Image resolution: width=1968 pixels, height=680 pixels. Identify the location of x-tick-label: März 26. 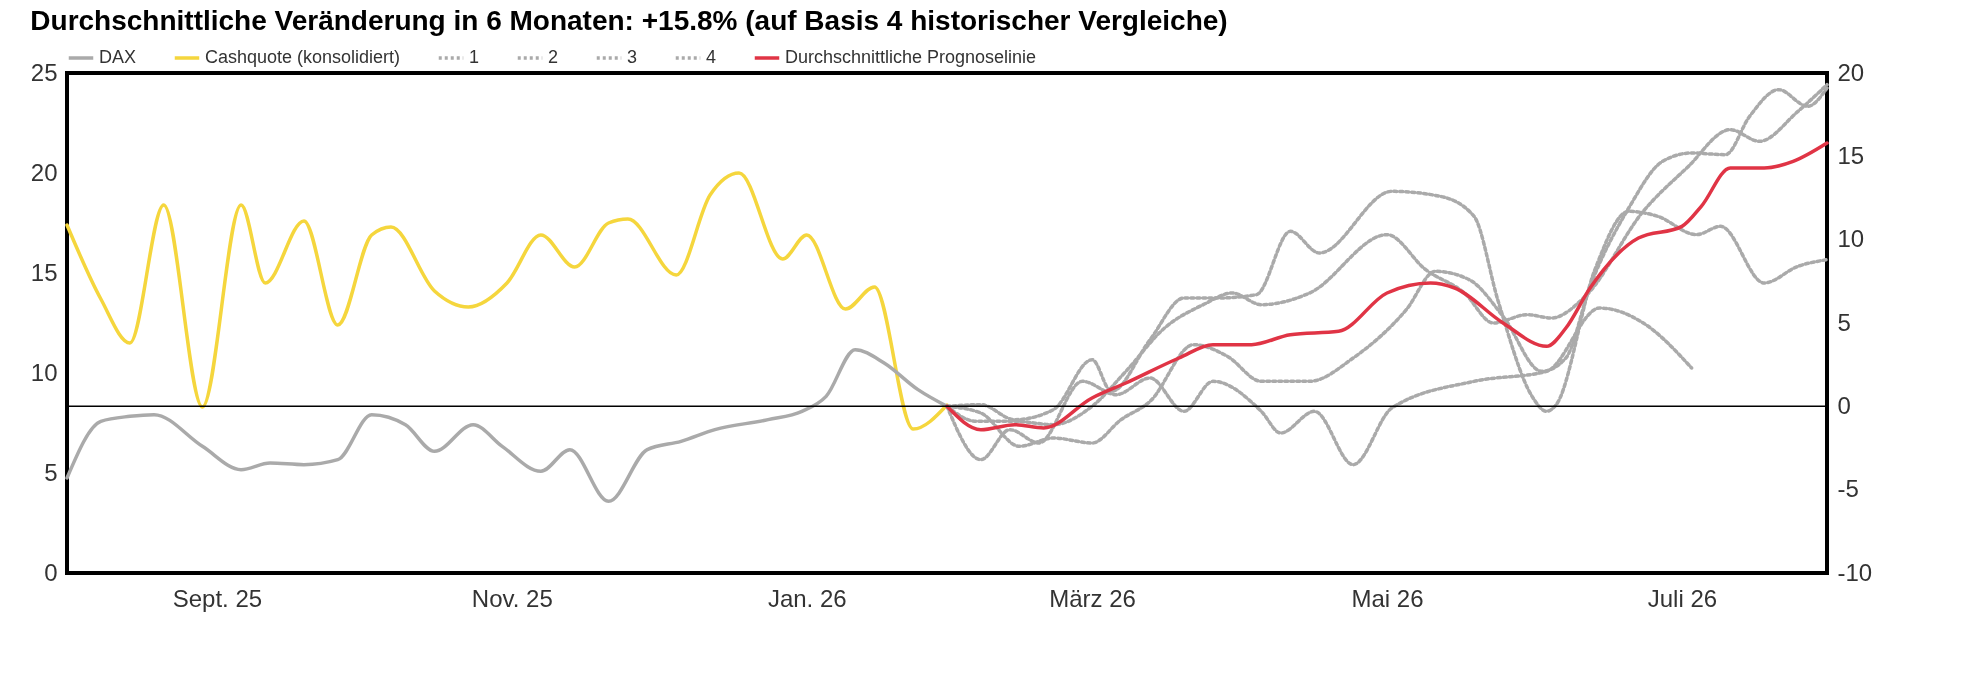
(1092, 598).